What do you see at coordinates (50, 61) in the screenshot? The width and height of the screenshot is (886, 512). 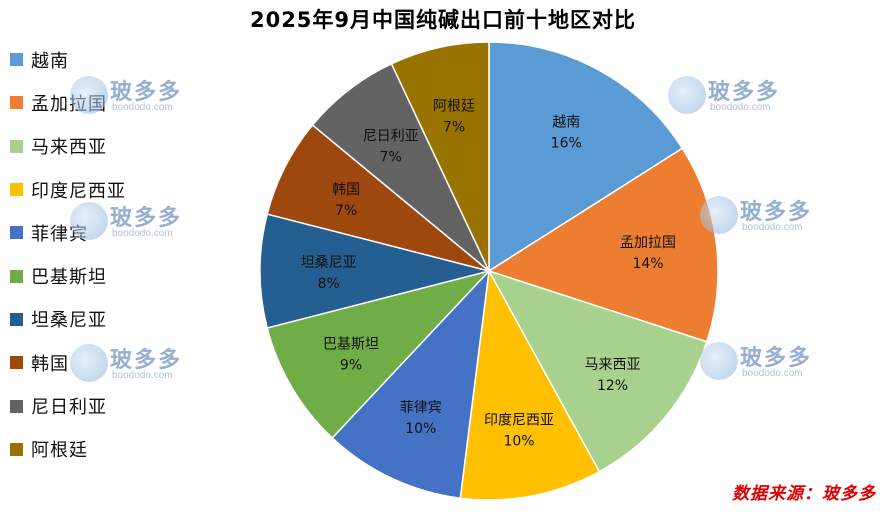 I see `legend-label: 越南` at bounding box center [50, 61].